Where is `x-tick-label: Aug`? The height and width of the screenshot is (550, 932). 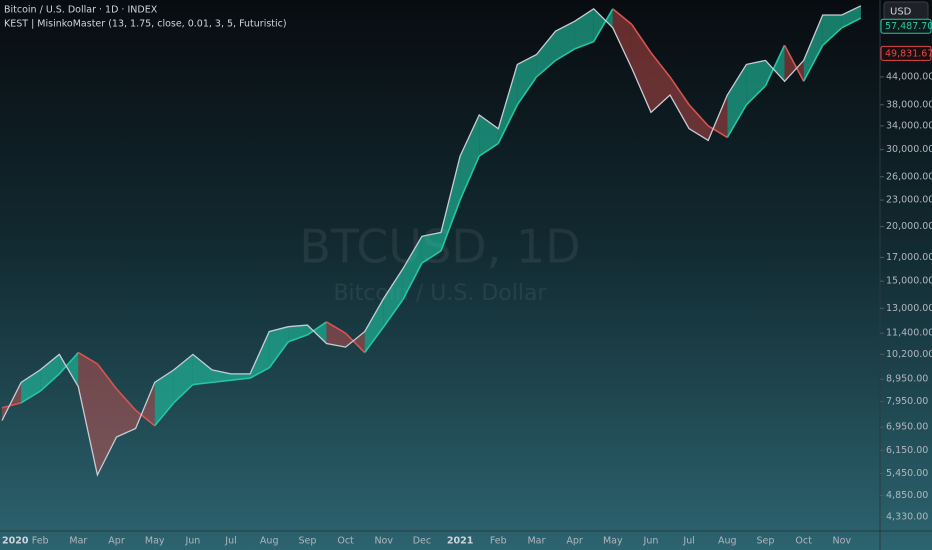 x-tick-label: Aug is located at coordinates (269, 541).